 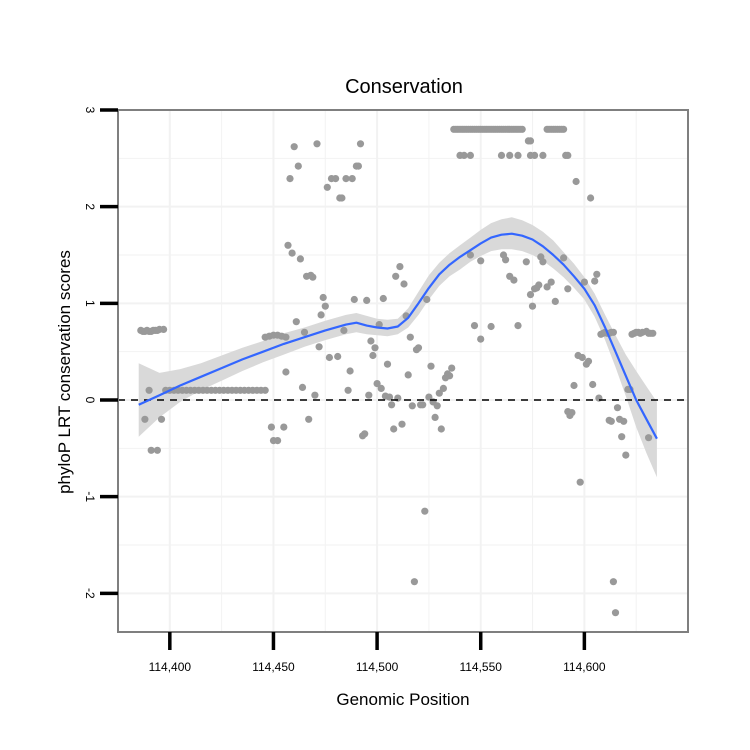 What do you see at coordinates (404, 87) in the screenshot?
I see `chart-title: Conservation` at bounding box center [404, 87].